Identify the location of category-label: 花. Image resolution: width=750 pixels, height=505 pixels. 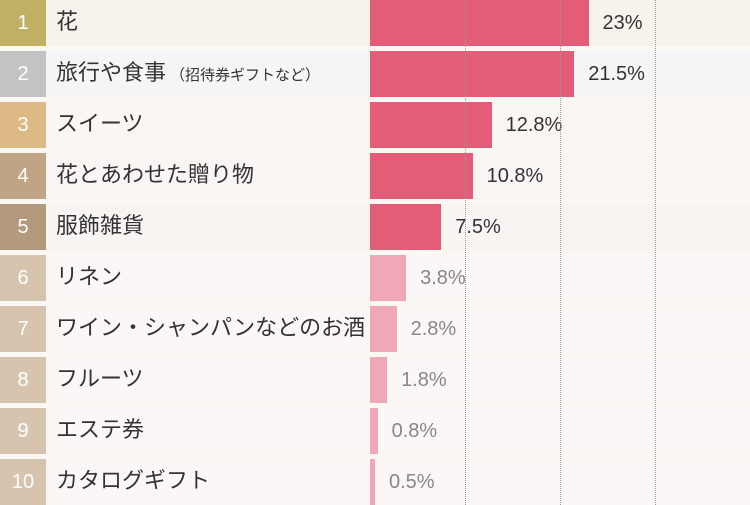
(67, 23).